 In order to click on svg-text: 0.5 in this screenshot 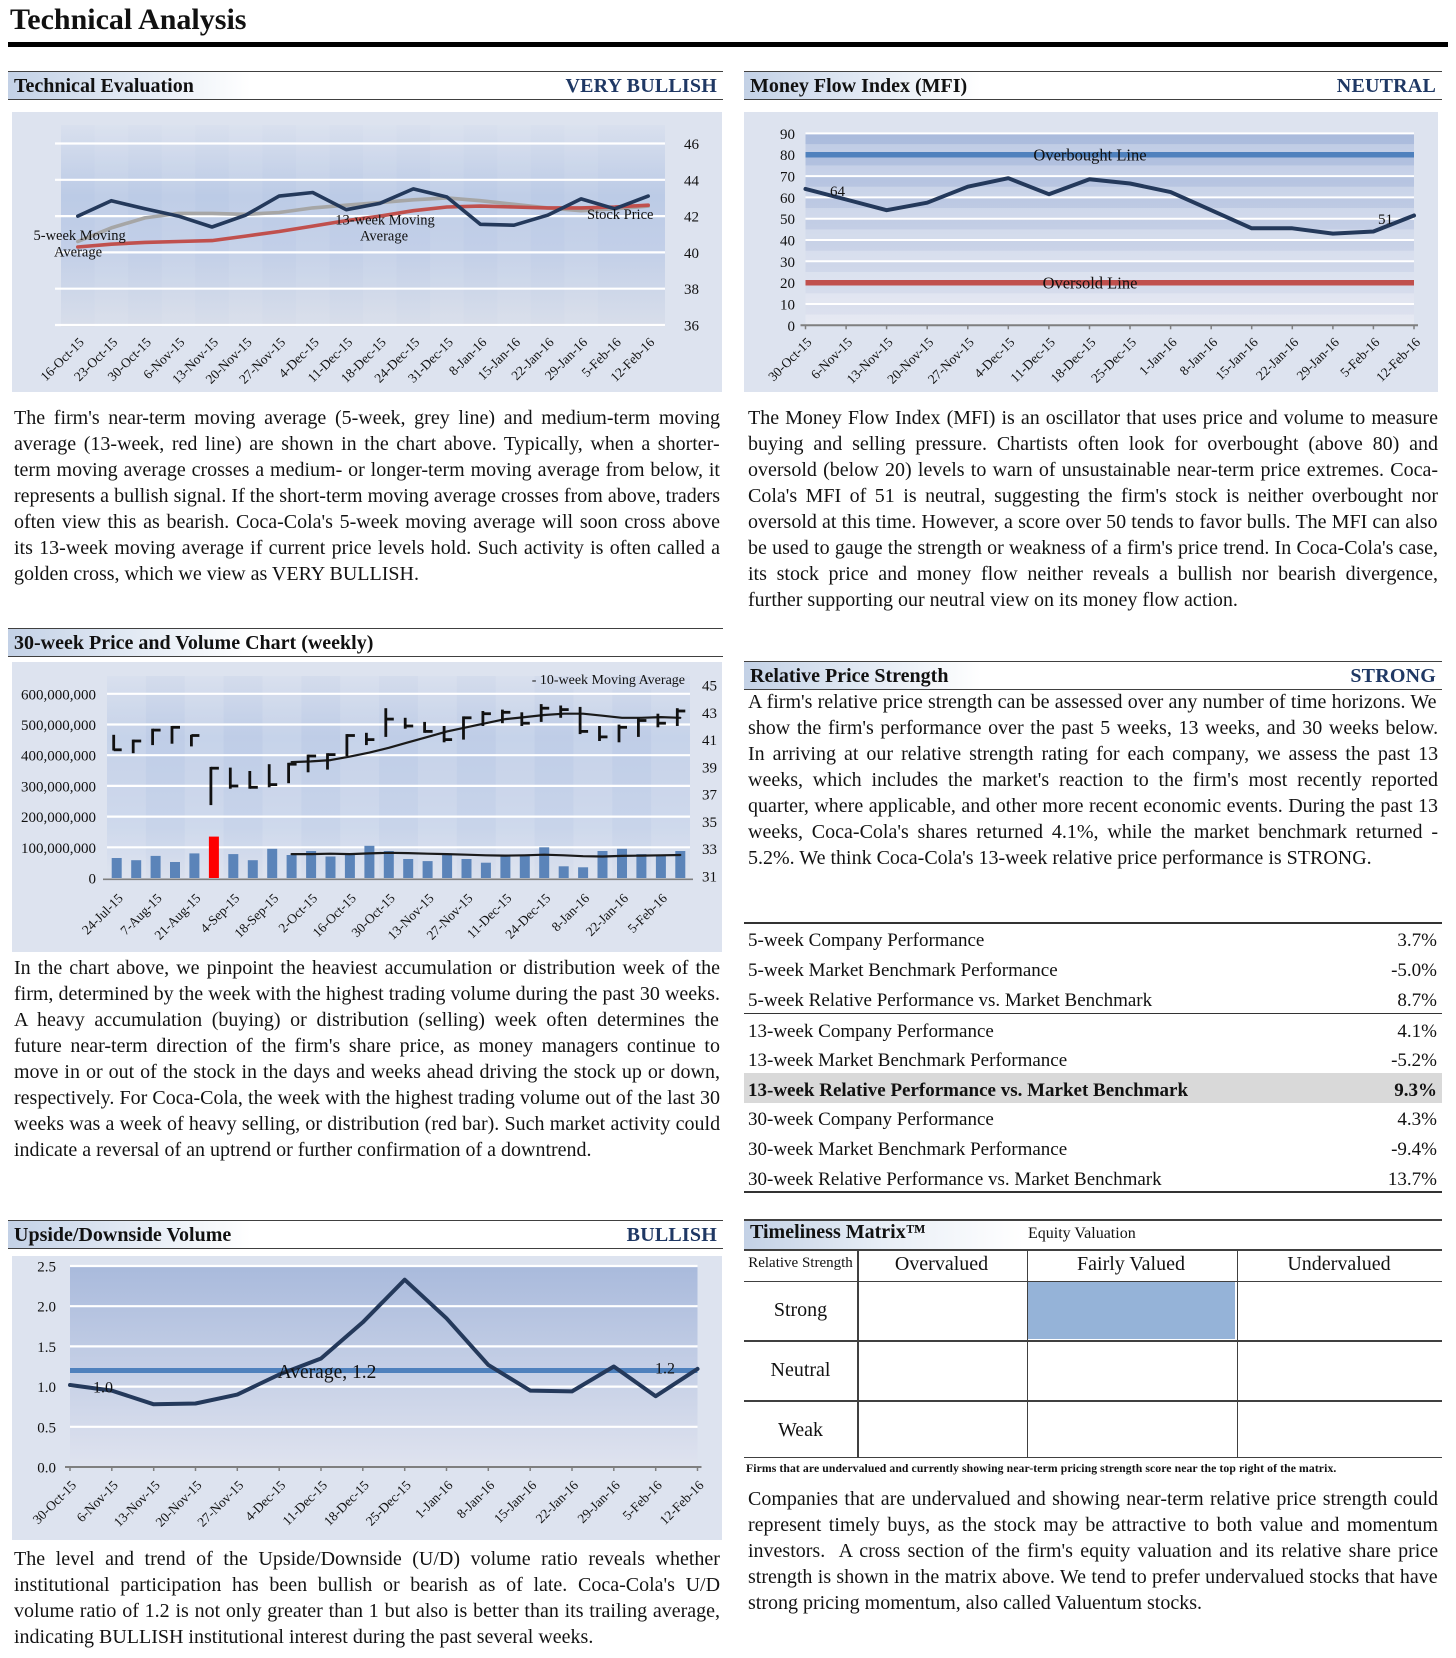, I will do `click(46, 1428)`.